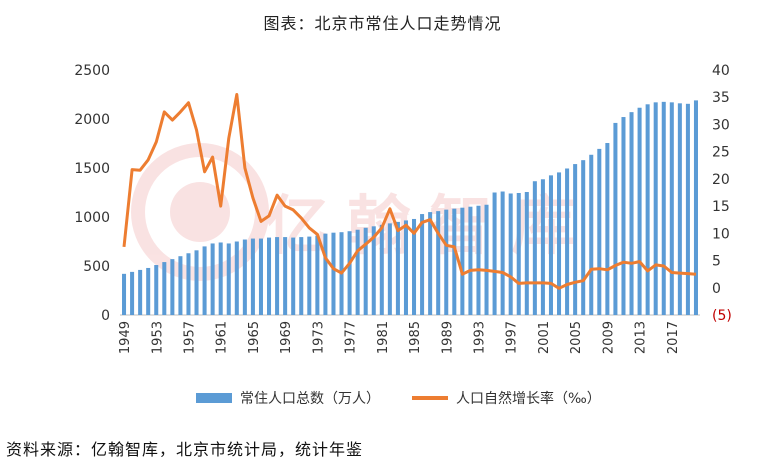 The height and width of the screenshot is (470, 765). I want to click on y-right-tick-label: 0, so click(716, 289).